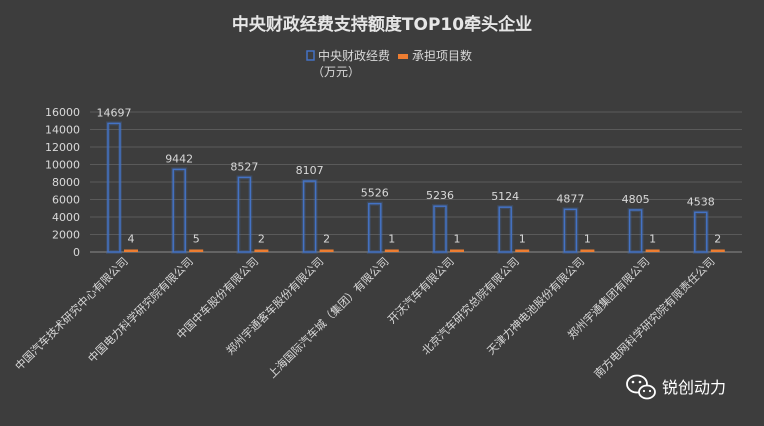 Image resolution: width=764 pixels, height=426 pixels. I want to click on data-label-funding: 5236, so click(440, 195).